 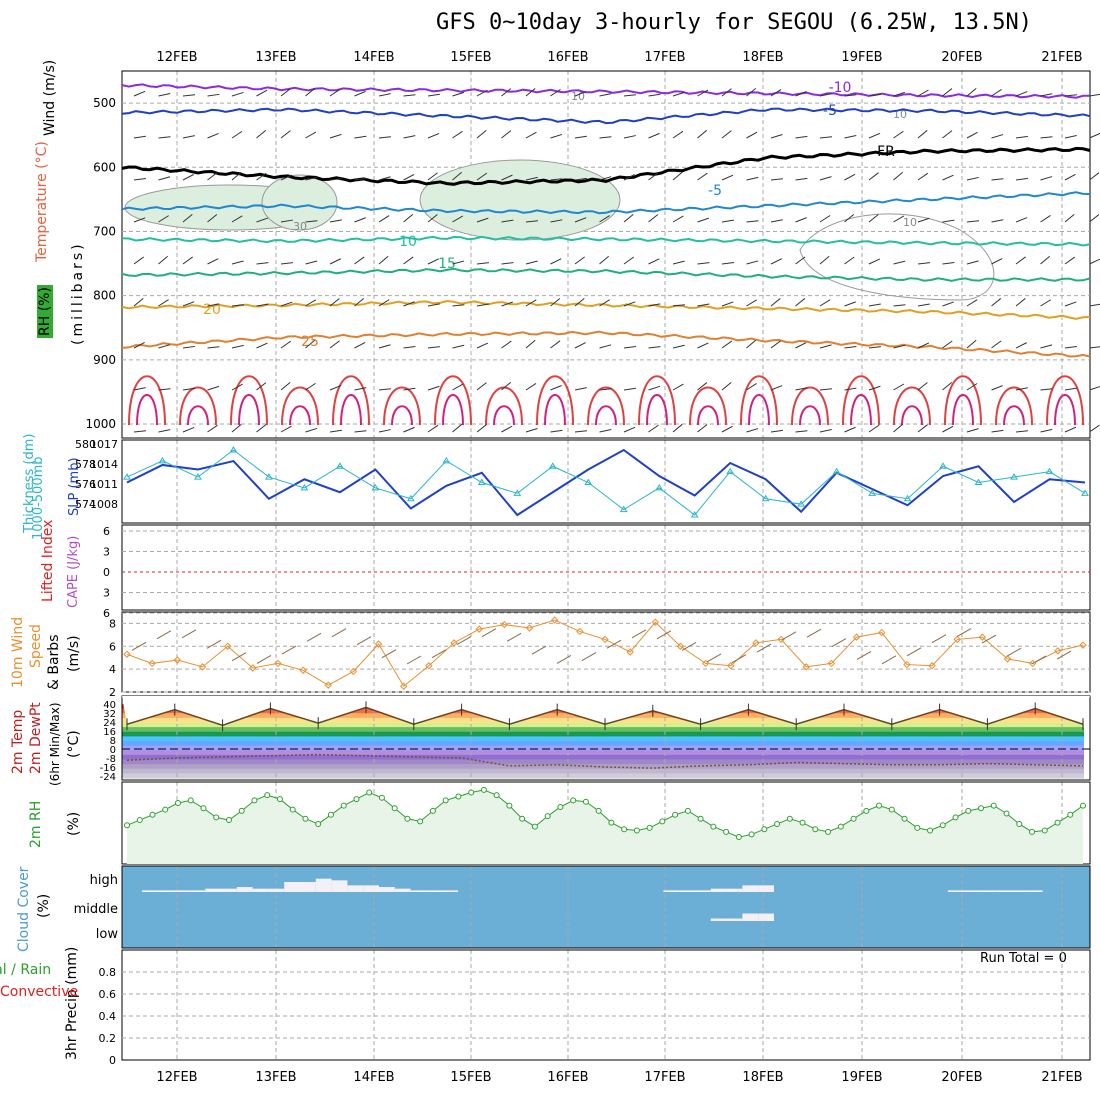 I want to click on rh-contour, so click(x=897, y=257).